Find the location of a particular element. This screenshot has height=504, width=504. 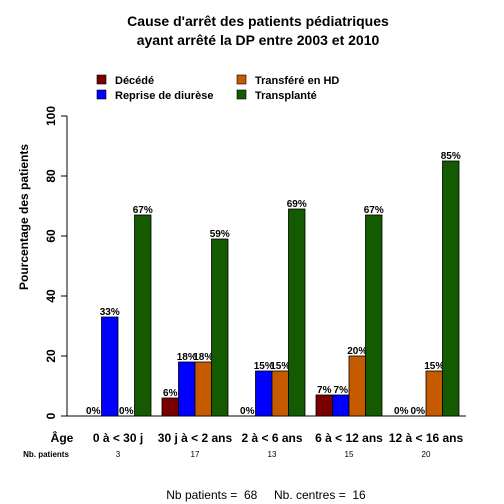

y-tick-label: 80 is located at coordinates (51, 176).